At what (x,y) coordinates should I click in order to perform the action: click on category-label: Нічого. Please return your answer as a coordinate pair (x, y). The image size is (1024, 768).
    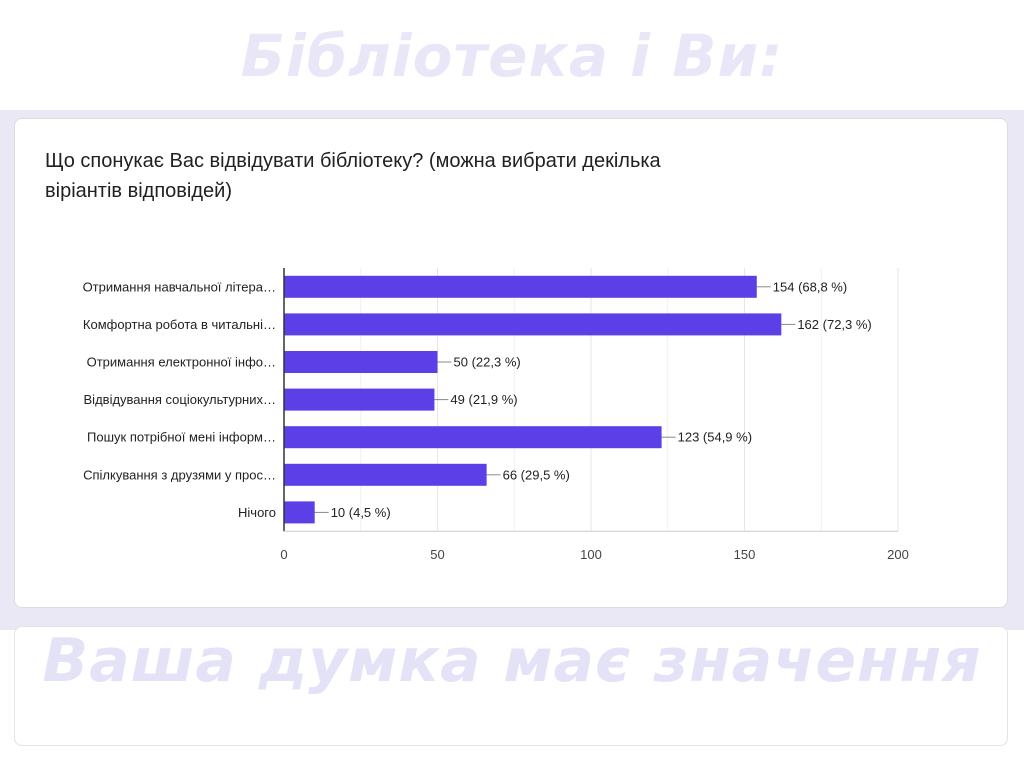
    Looking at the image, I should click on (257, 512).